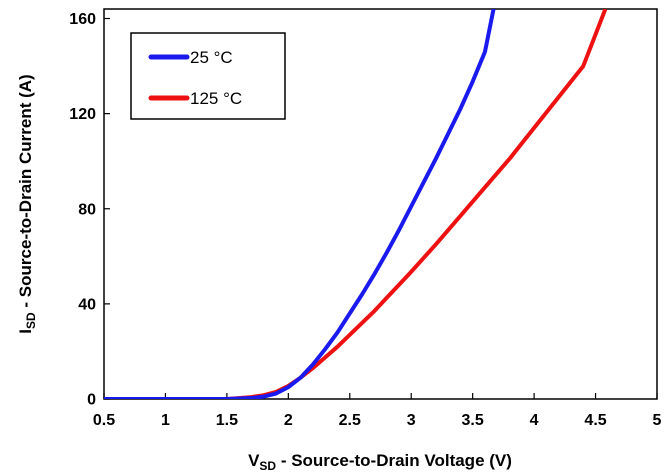 Image resolution: width=672 pixels, height=473 pixels. I want to click on legend-label-25c: 25 °C, so click(211, 57).